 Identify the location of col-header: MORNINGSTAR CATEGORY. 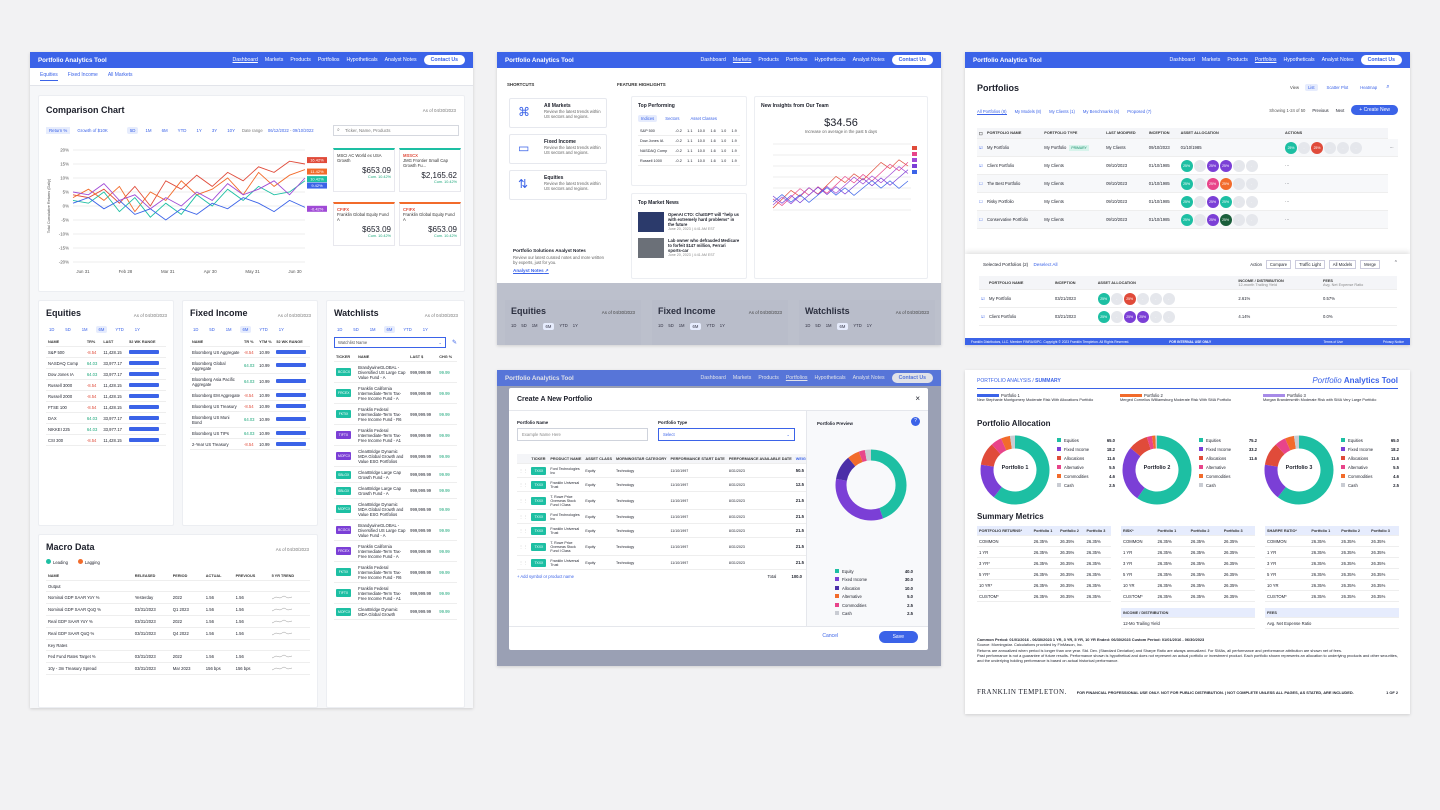
(641, 459).